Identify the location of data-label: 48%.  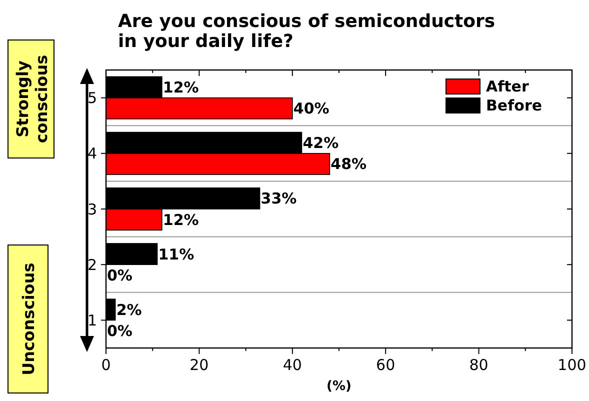
(348, 164).